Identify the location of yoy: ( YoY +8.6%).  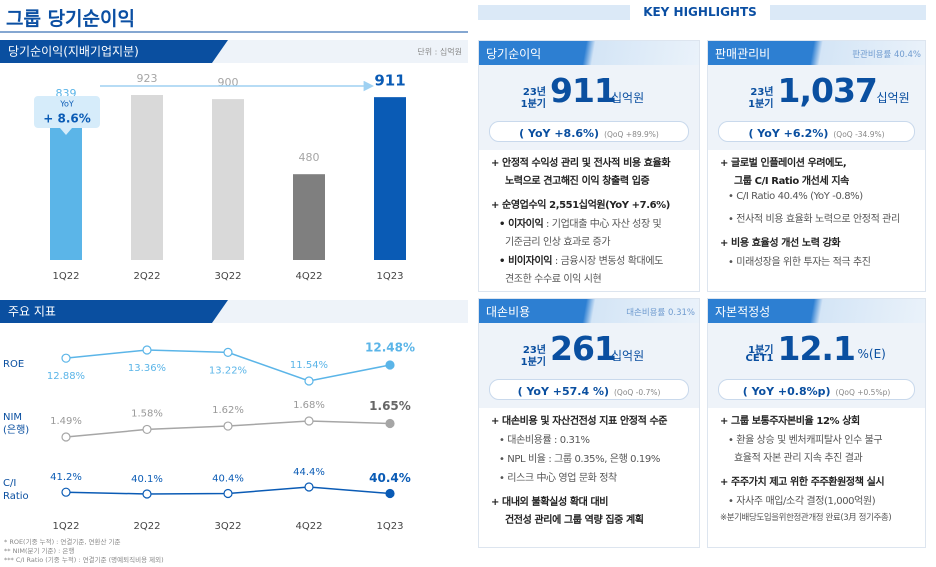
(559, 133).